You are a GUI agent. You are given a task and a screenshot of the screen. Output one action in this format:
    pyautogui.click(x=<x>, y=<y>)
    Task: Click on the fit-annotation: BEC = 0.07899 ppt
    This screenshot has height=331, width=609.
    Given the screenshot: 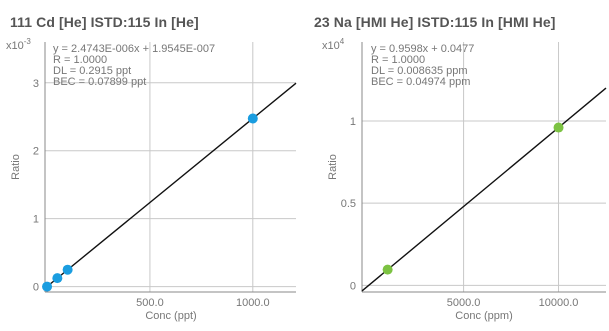 What is the action you would take?
    pyautogui.click(x=99, y=82)
    